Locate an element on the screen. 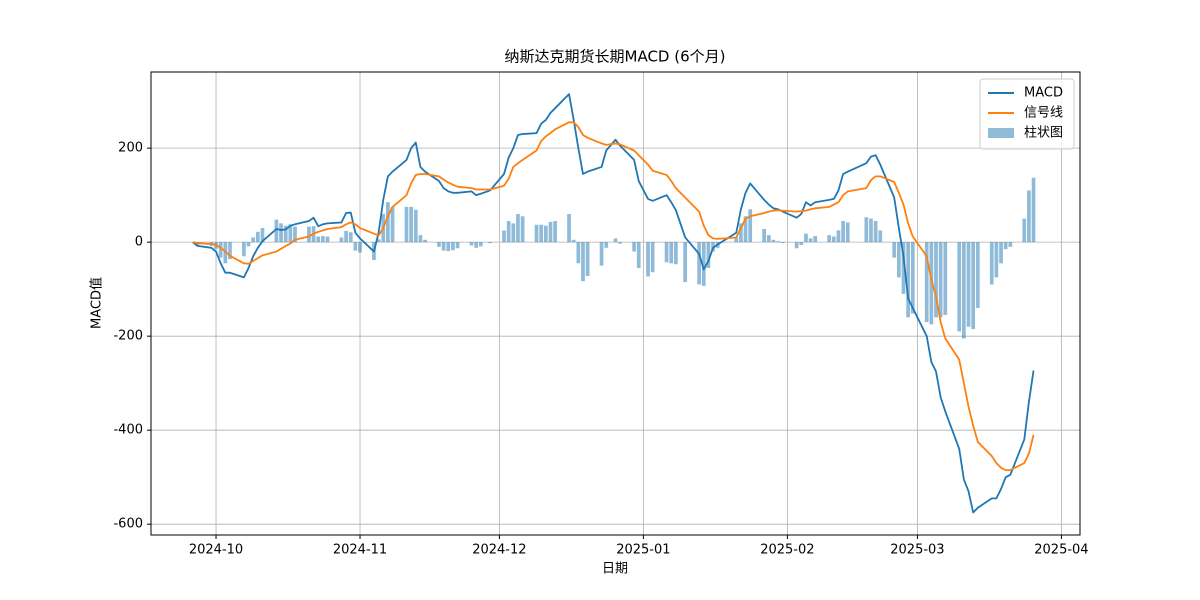 Image resolution: width=1200 pixels, height=600 pixels. legend-label: 柱状图 is located at coordinates (1043, 133).